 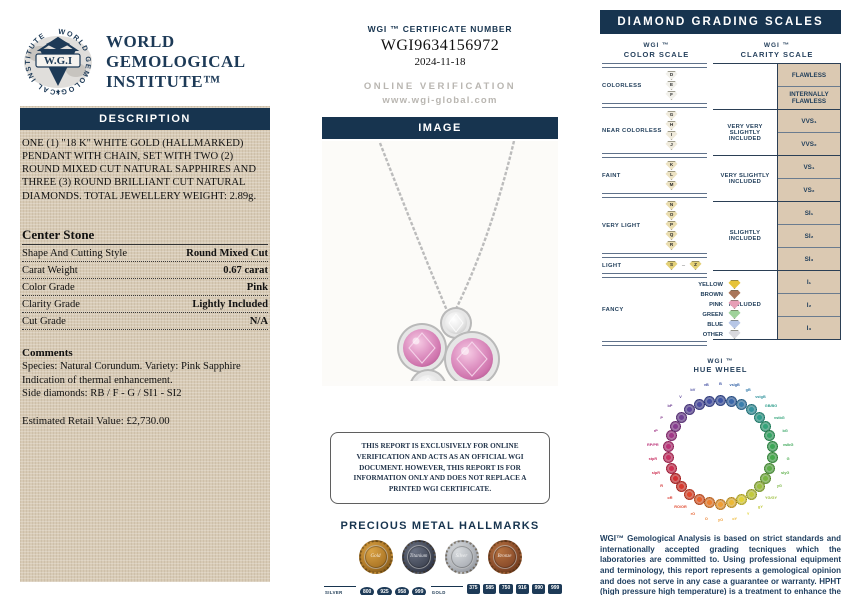 I want to click on range-dash-icon: –, so click(x=683, y=265).